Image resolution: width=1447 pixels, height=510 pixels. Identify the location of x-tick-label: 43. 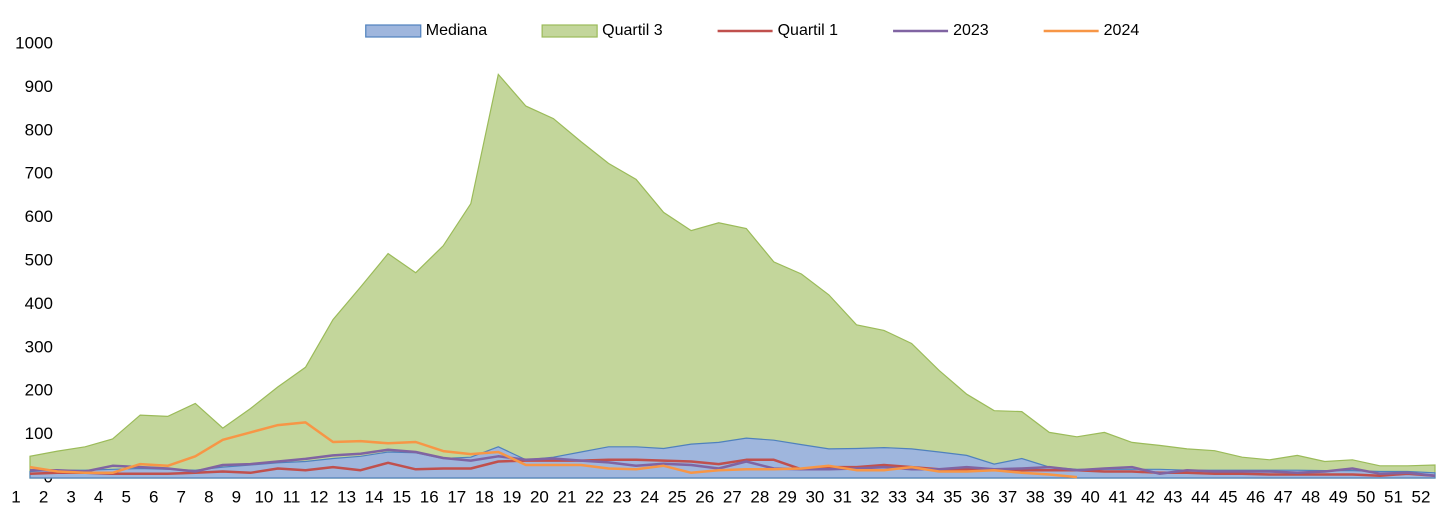
(1173, 496).